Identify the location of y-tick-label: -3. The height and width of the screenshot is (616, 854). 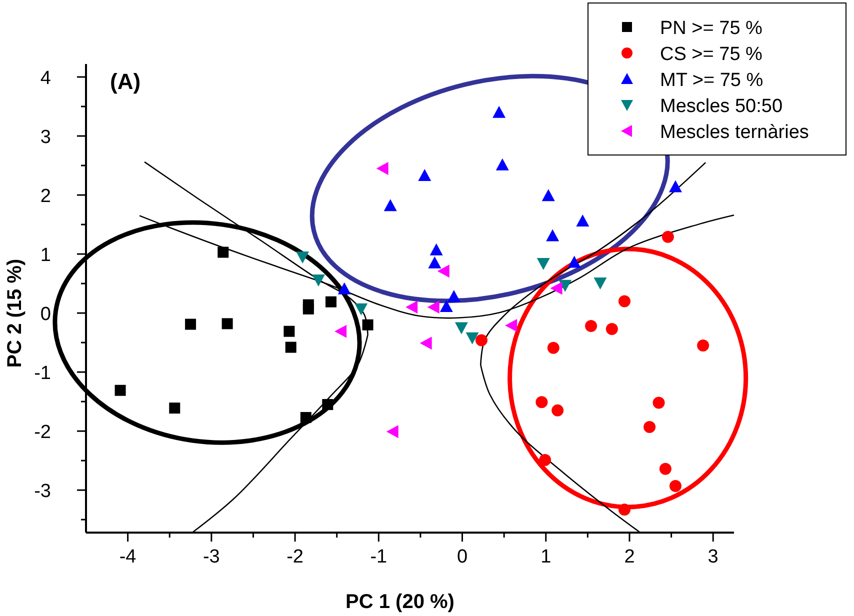
(42, 491).